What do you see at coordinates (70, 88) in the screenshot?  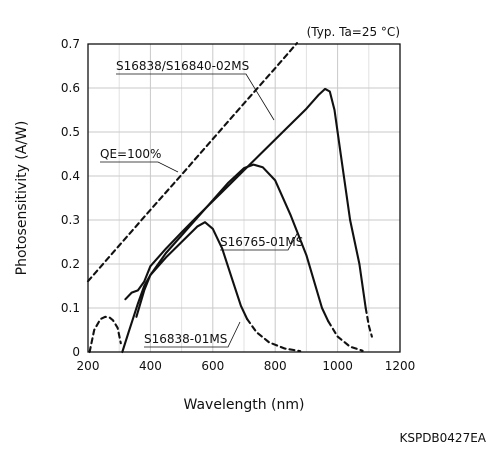 I see `y-tick-label: 0.6` at bounding box center [70, 88].